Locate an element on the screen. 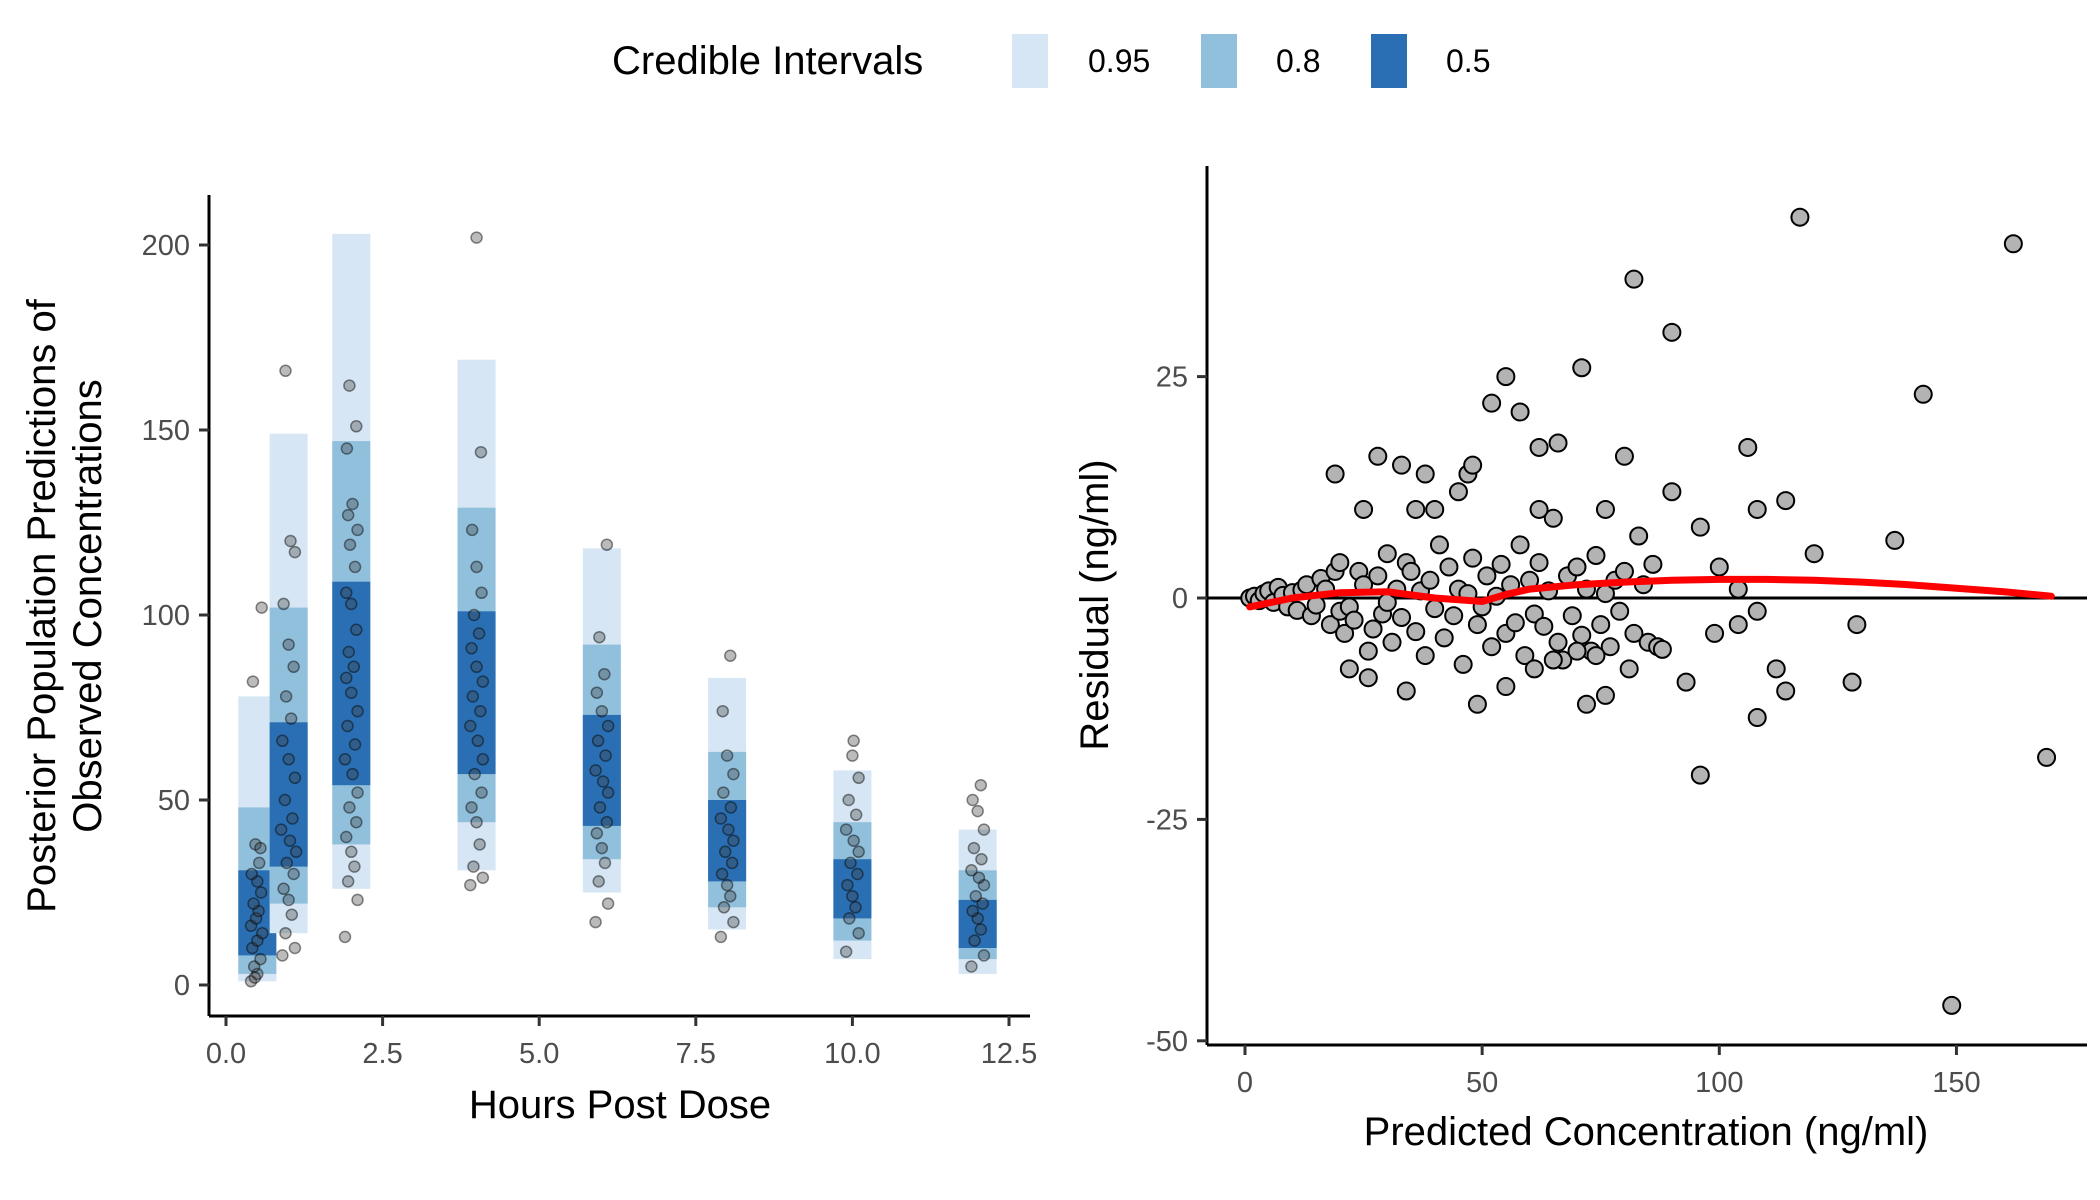 The width and height of the screenshot is (2100, 1200). right-x-tick-label: 150 is located at coordinates (1956, 1083).